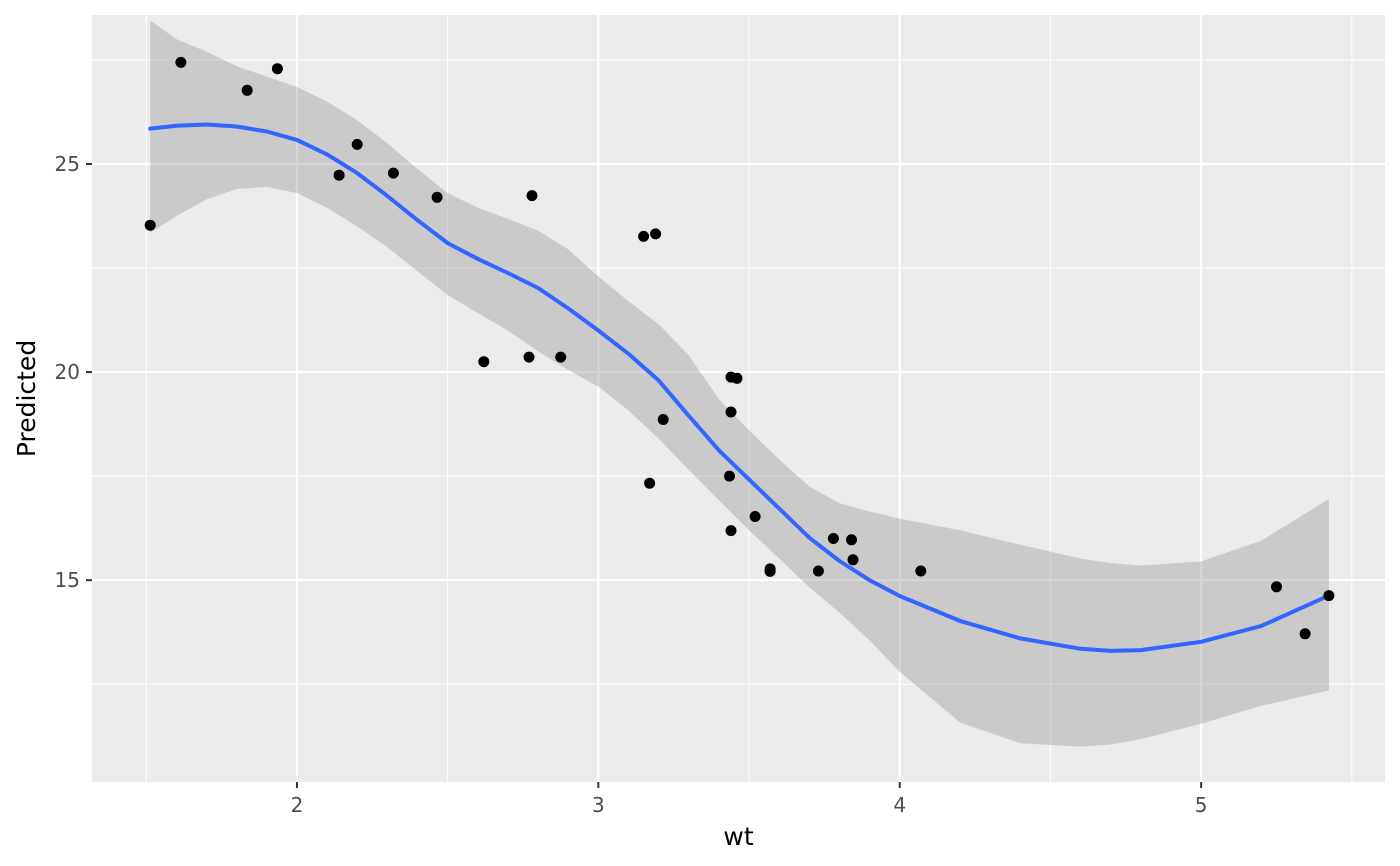 This screenshot has width=1400, height=866. I want to click on x-tick-label: 3, so click(598, 805).